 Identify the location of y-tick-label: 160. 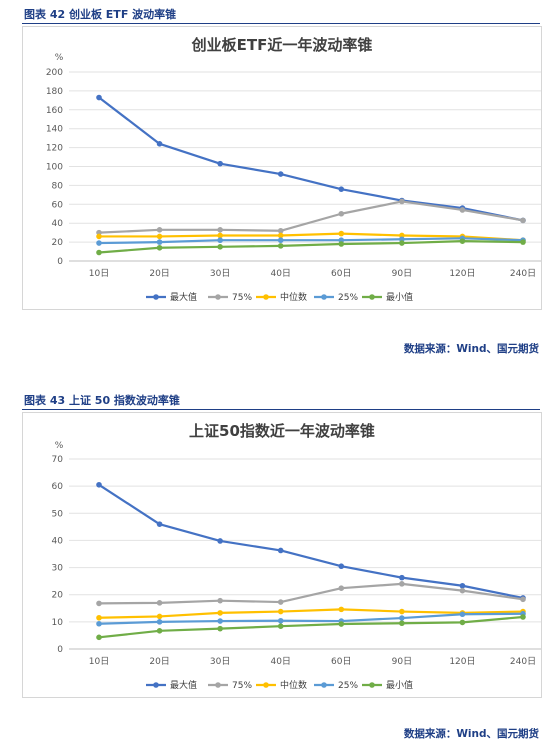
(54, 111).